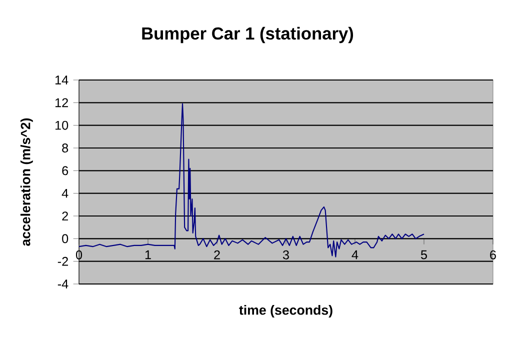 This screenshot has width=515, height=343. Describe the element at coordinates (217, 255) in the screenshot. I see `x-tick-label: 2` at that location.